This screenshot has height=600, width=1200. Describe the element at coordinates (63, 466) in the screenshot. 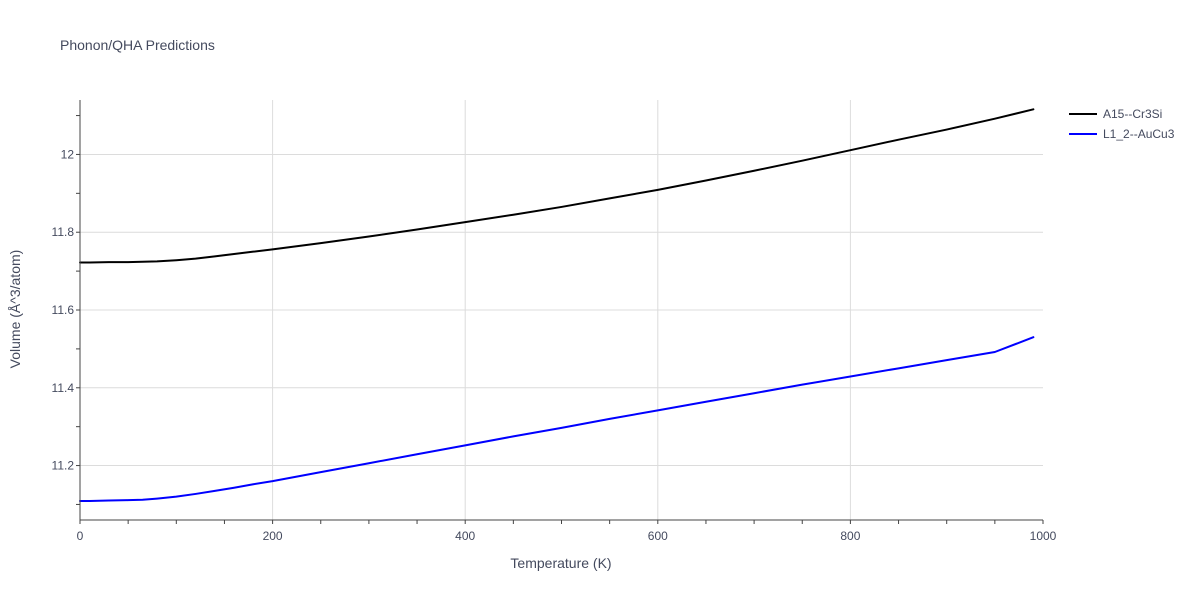

I see `y-tick-label: 11.2` at that location.